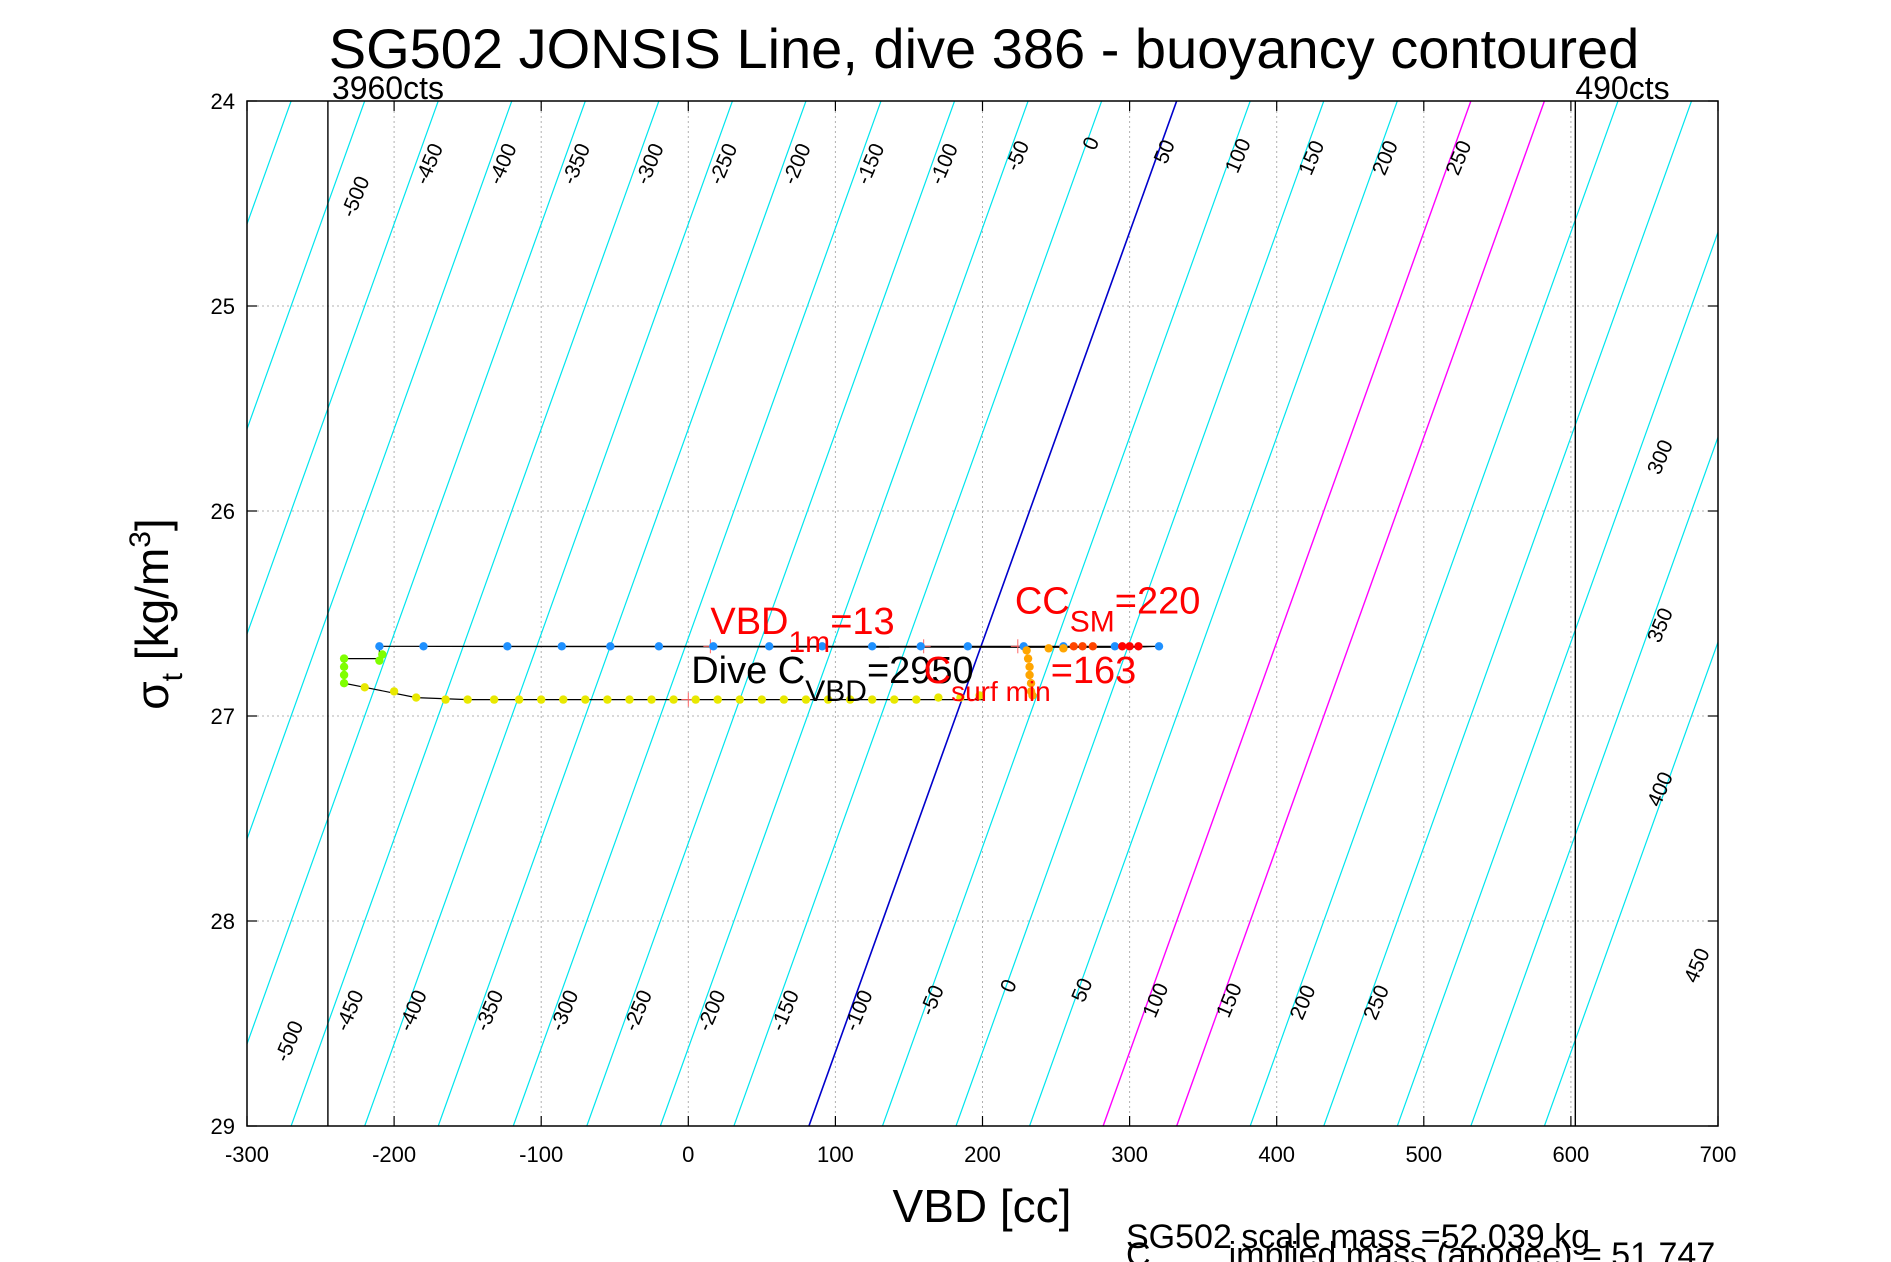 The height and width of the screenshot is (1262, 1891). I want to click on y-axis-label-unit: [kg/m, so click(152, 610).